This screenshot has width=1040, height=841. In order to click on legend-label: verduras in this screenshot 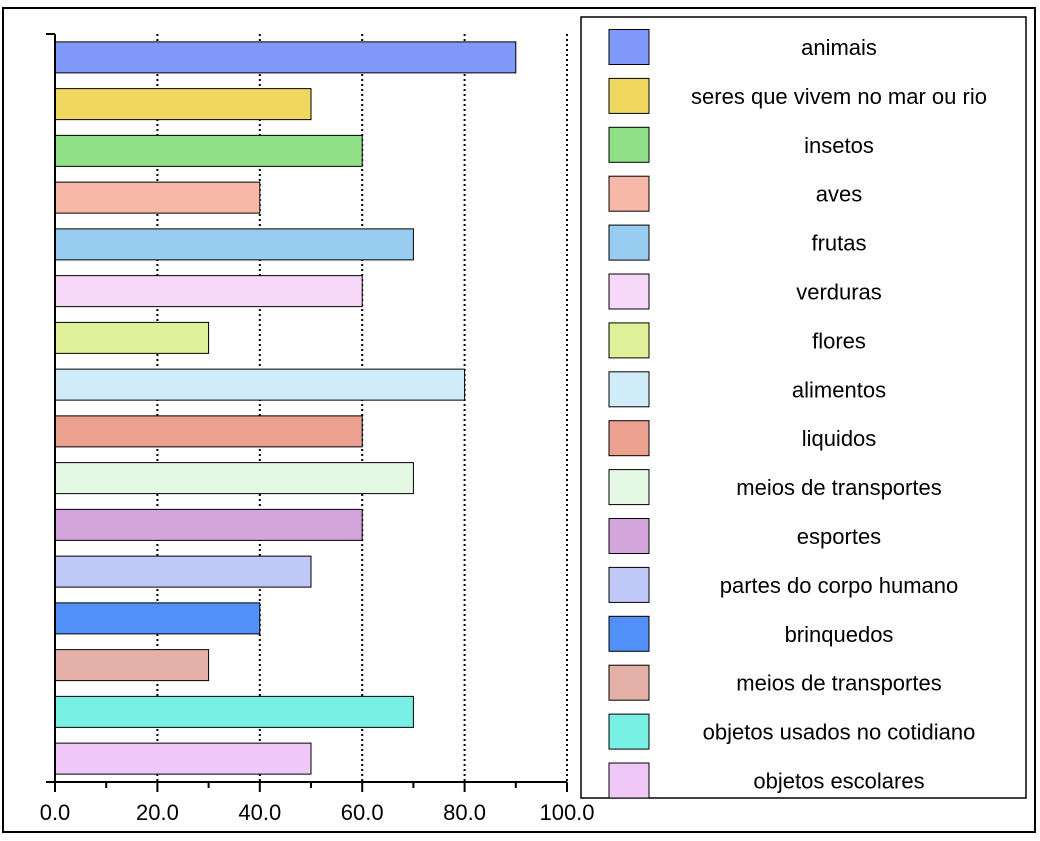, I will do `click(839, 292)`.